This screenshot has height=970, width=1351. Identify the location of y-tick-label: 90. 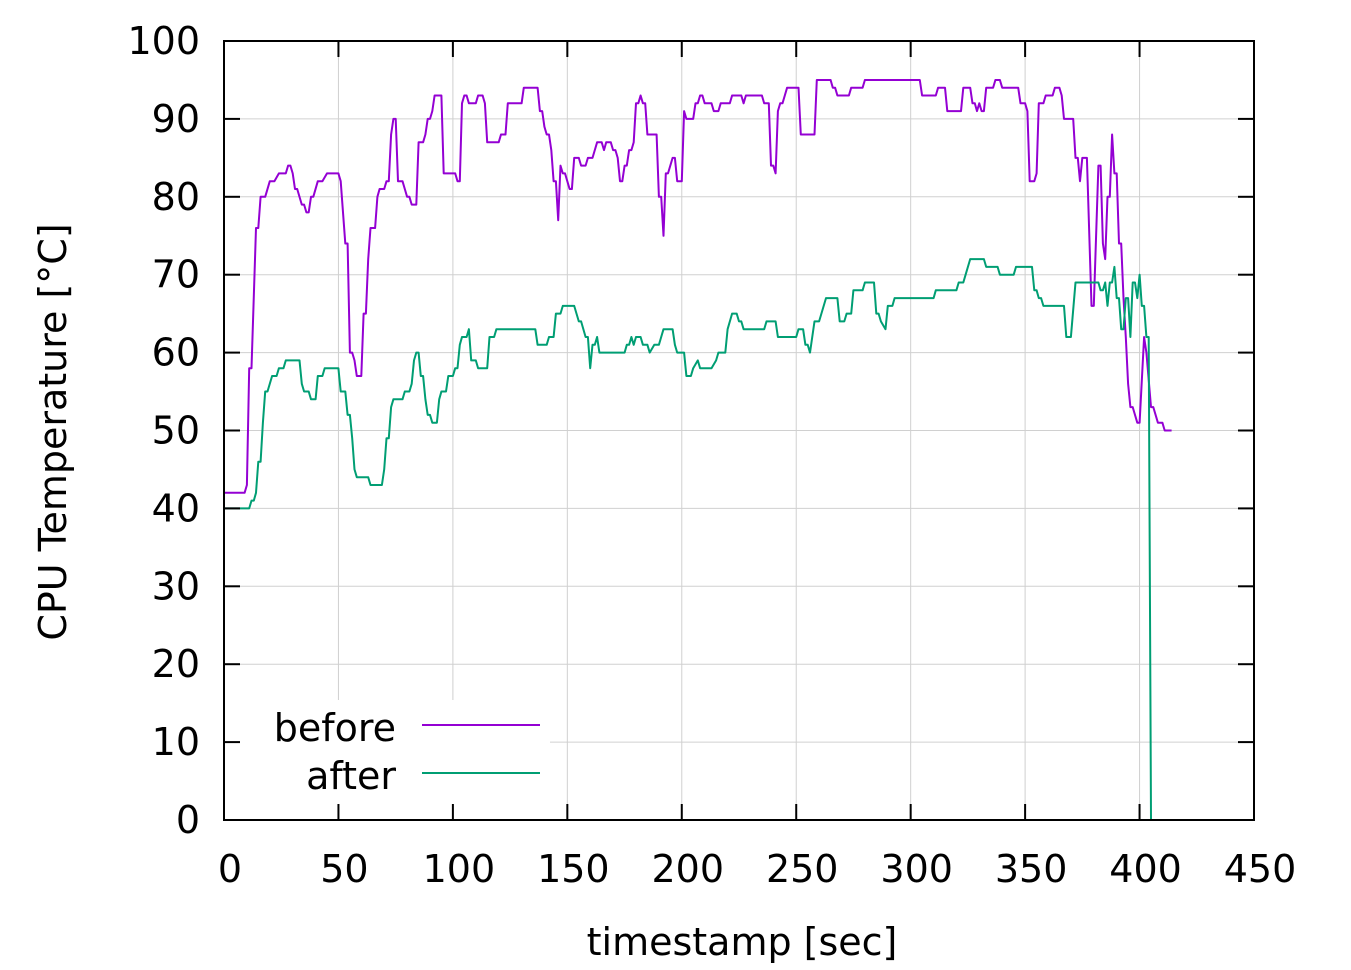
(176, 119).